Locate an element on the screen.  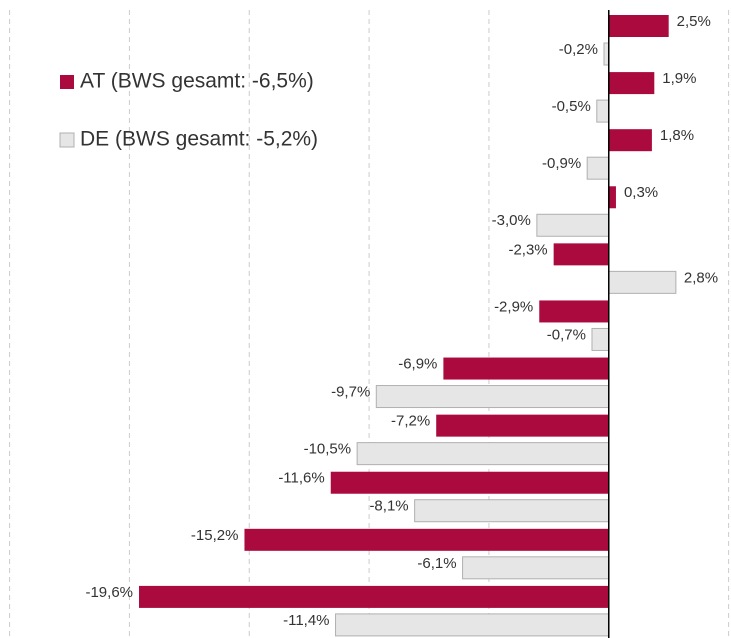
data-label: -6,9% is located at coordinates (417, 364).